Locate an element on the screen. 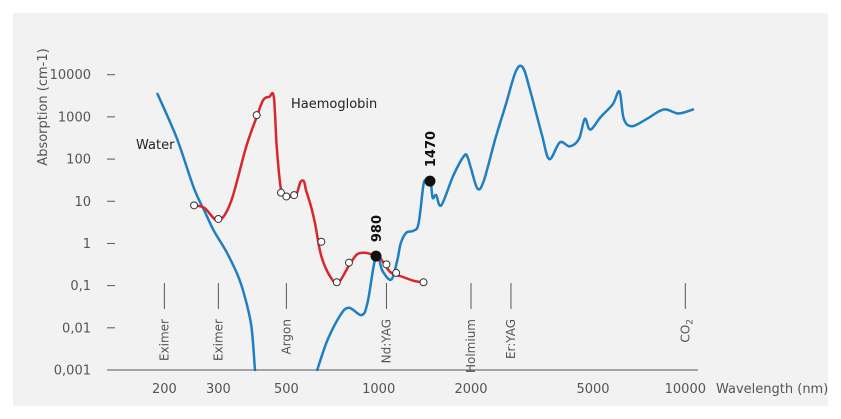 This screenshot has height=419, width=841. y-tick-label: 1000 is located at coordinates (74, 117).